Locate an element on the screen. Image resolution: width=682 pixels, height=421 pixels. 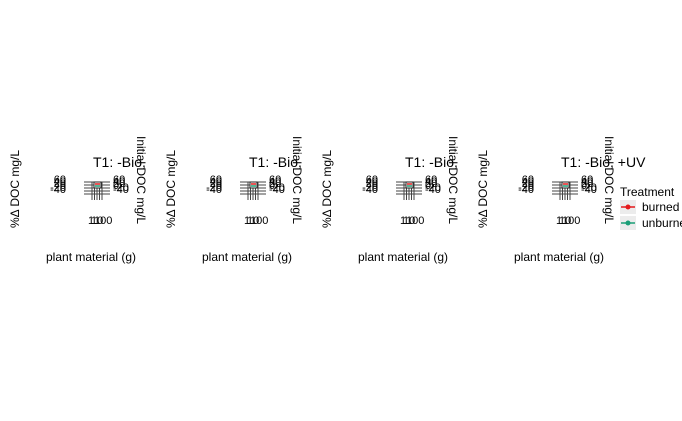
legend-label-burned: burned is located at coordinates (661, 207).